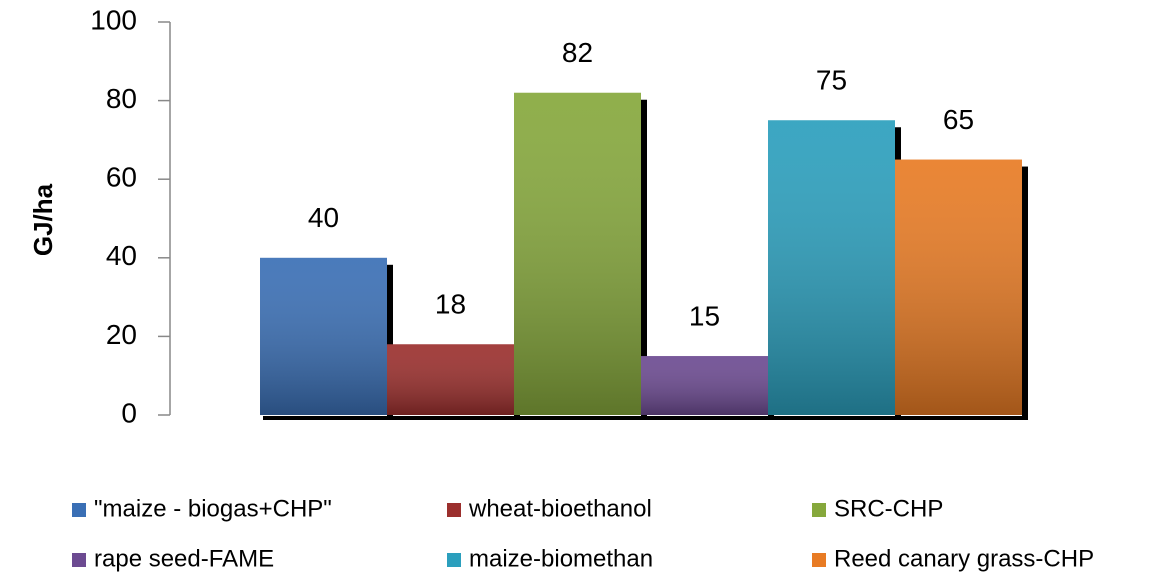  What do you see at coordinates (184, 558) in the screenshot?
I see `legend-label: rape seed-FAME` at bounding box center [184, 558].